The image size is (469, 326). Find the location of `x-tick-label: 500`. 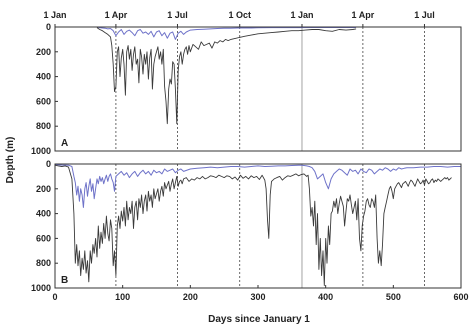

x-tick-label: 500 is located at coordinates (393, 297).